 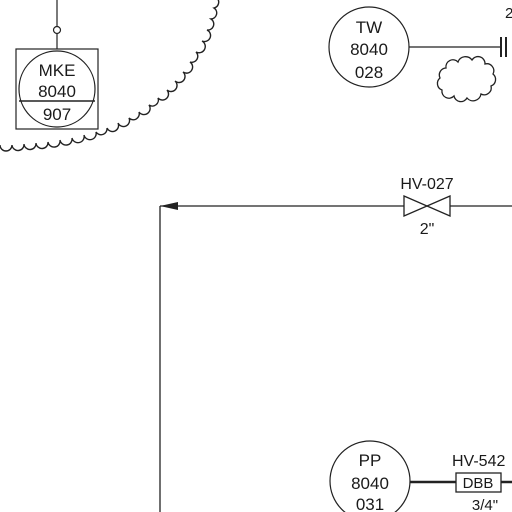 I want to click on tw-number: 028, so click(x=369, y=72).